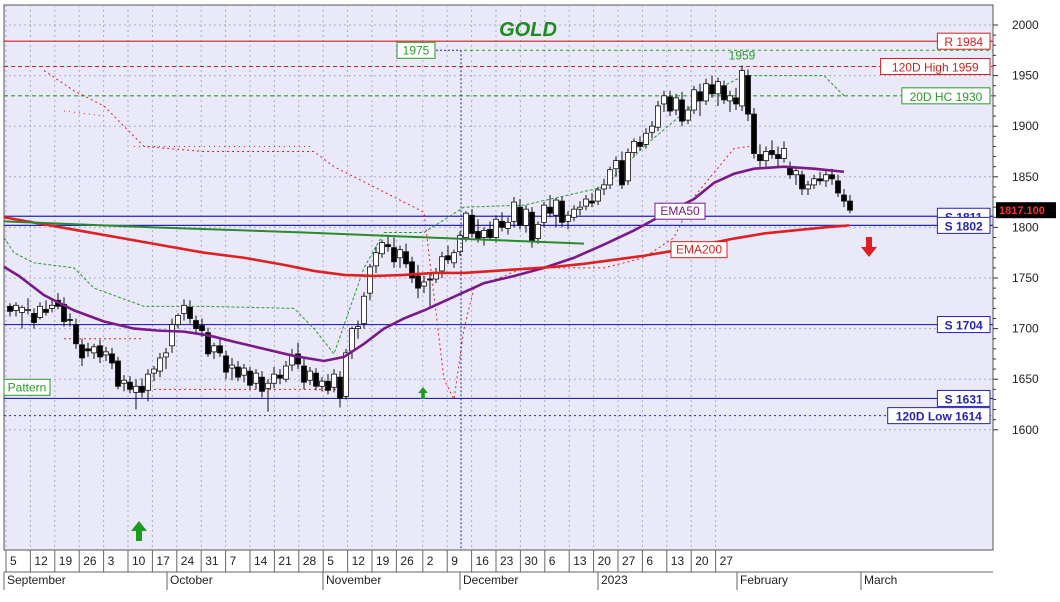 The image size is (1060, 602). What do you see at coordinates (605, 561) in the screenshot?
I see `x-day-label: 20` at bounding box center [605, 561].